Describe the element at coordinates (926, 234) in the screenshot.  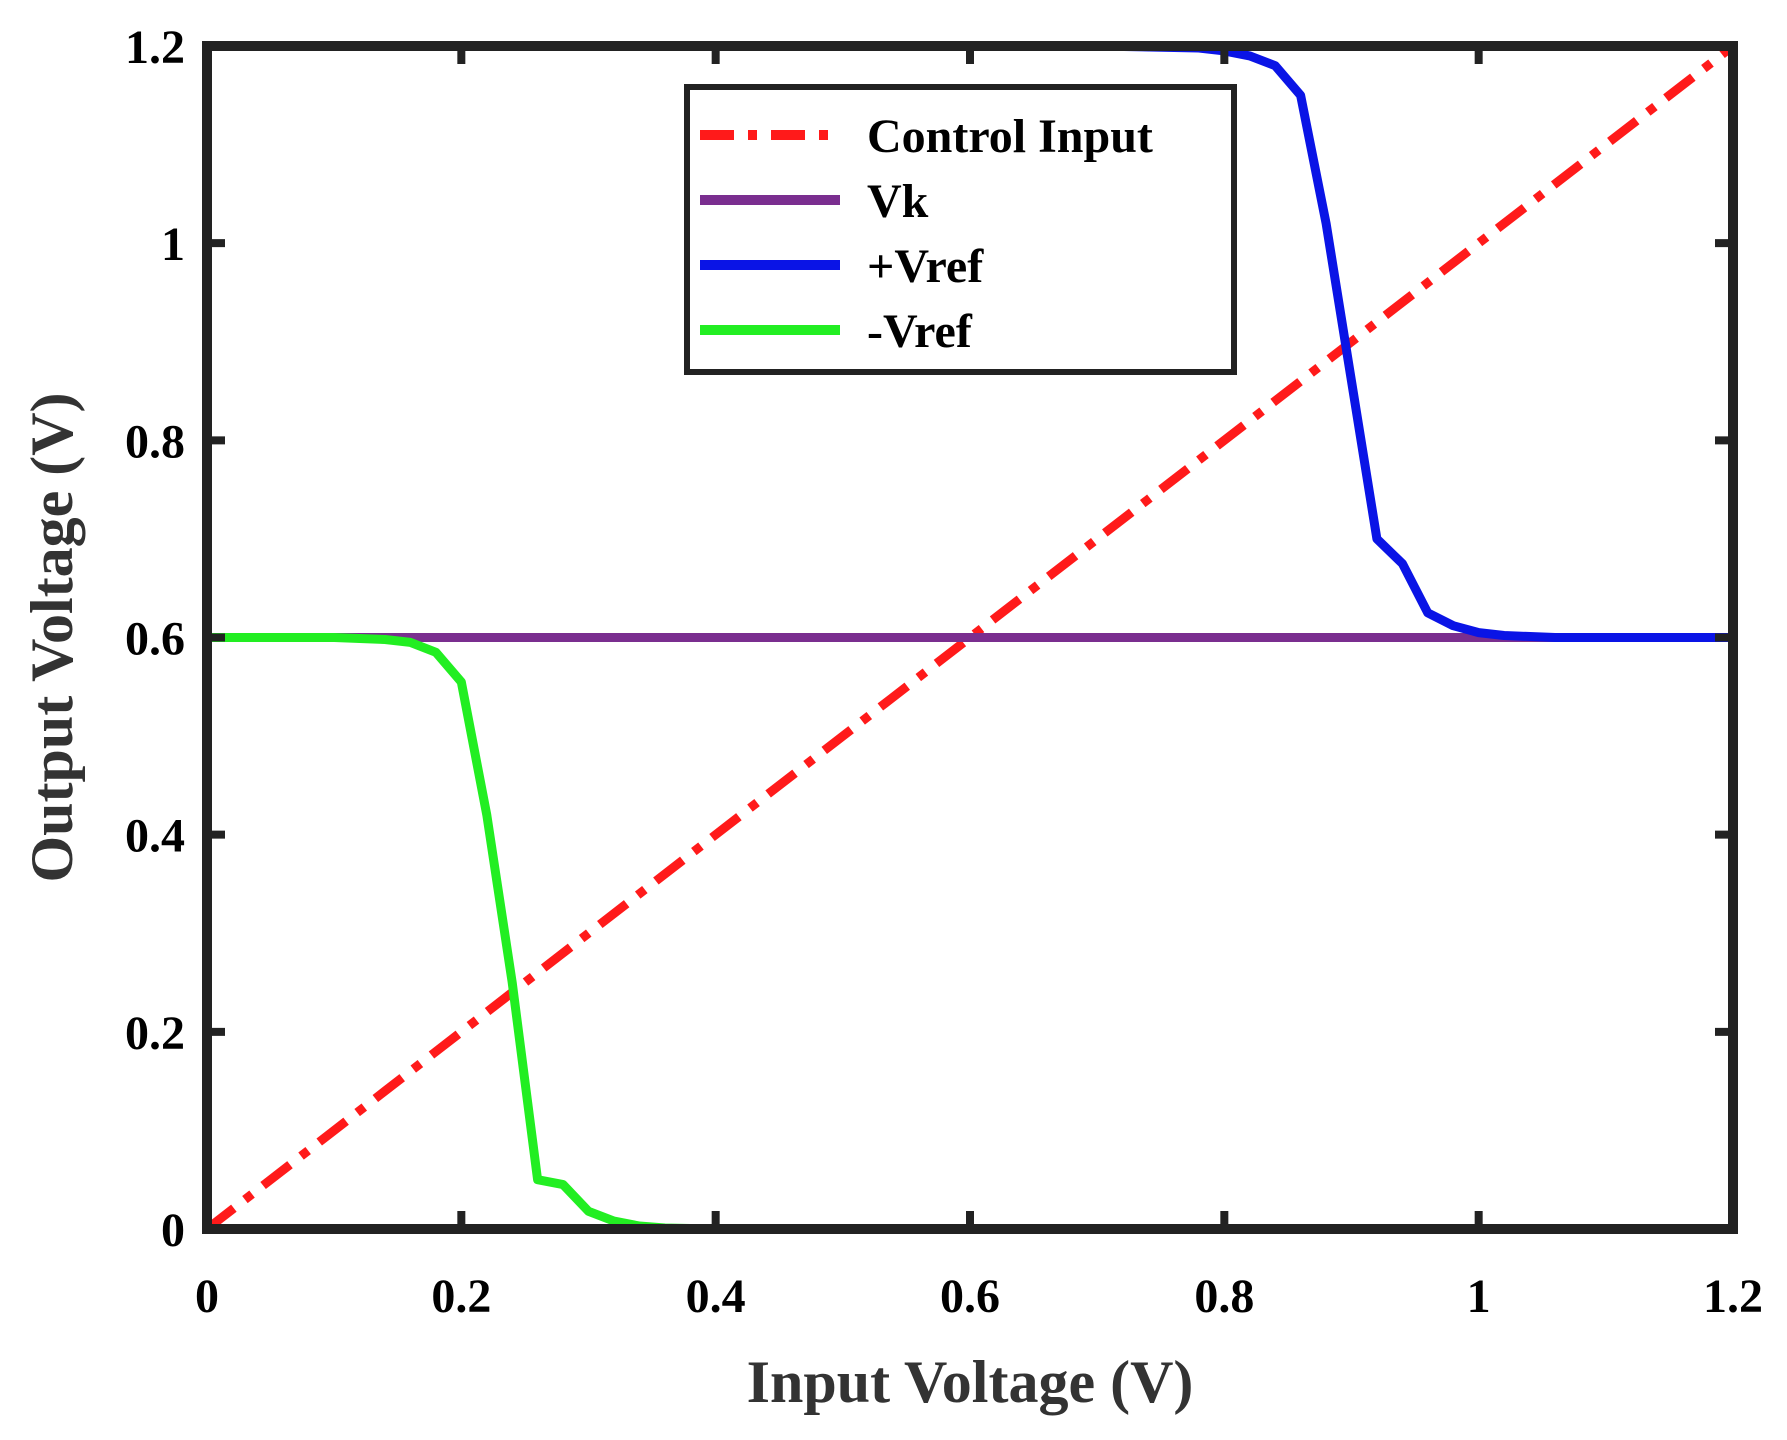
I see `legend-items: Control Input Vk +Vref -Vref` at that location.